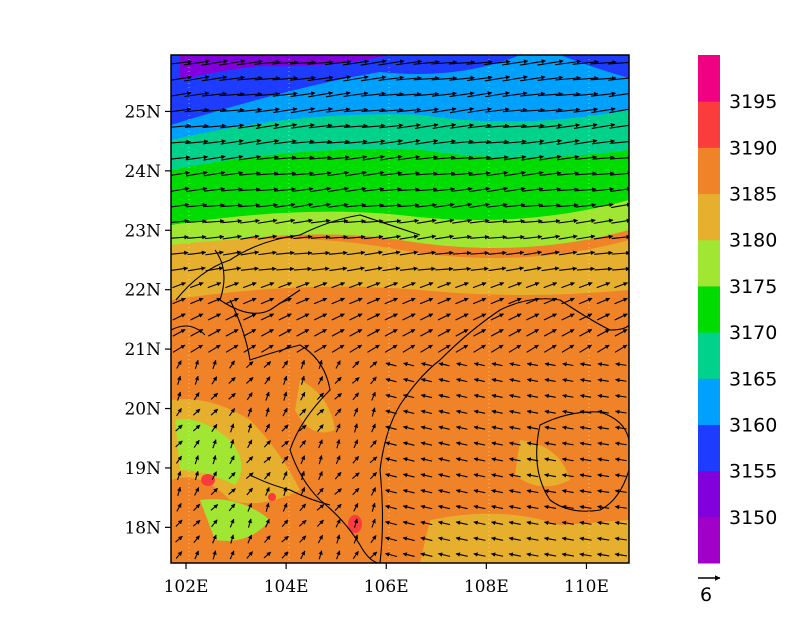 The image size is (800, 618). What do you see at coordinates (142, 528) in the screenshot?
I see `y-tick-label: 18N` at bounding box center [142, 528].